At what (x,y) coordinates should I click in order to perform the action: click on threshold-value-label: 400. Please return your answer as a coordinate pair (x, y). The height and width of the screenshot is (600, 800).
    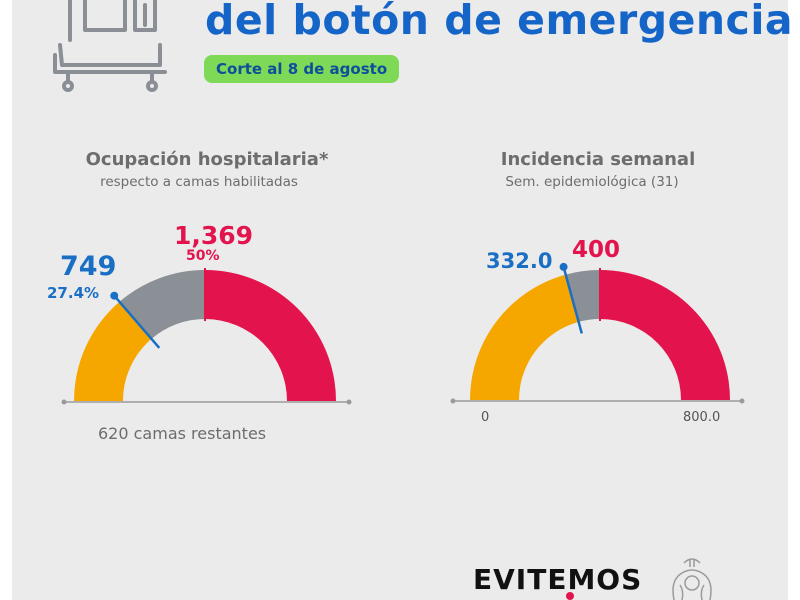
    Looking at the image, I should click on (596, 250).